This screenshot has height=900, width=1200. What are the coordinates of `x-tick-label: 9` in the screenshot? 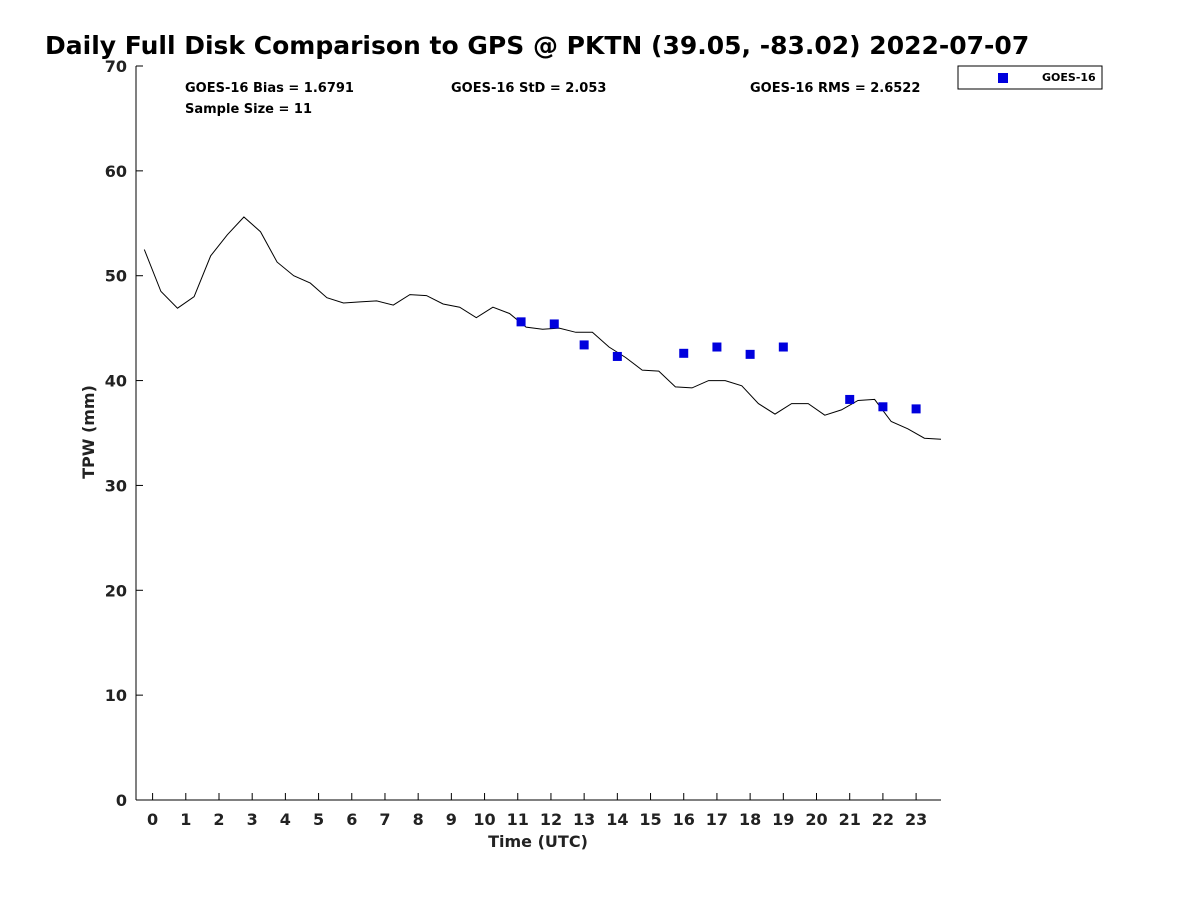 It's located at (451, 819).